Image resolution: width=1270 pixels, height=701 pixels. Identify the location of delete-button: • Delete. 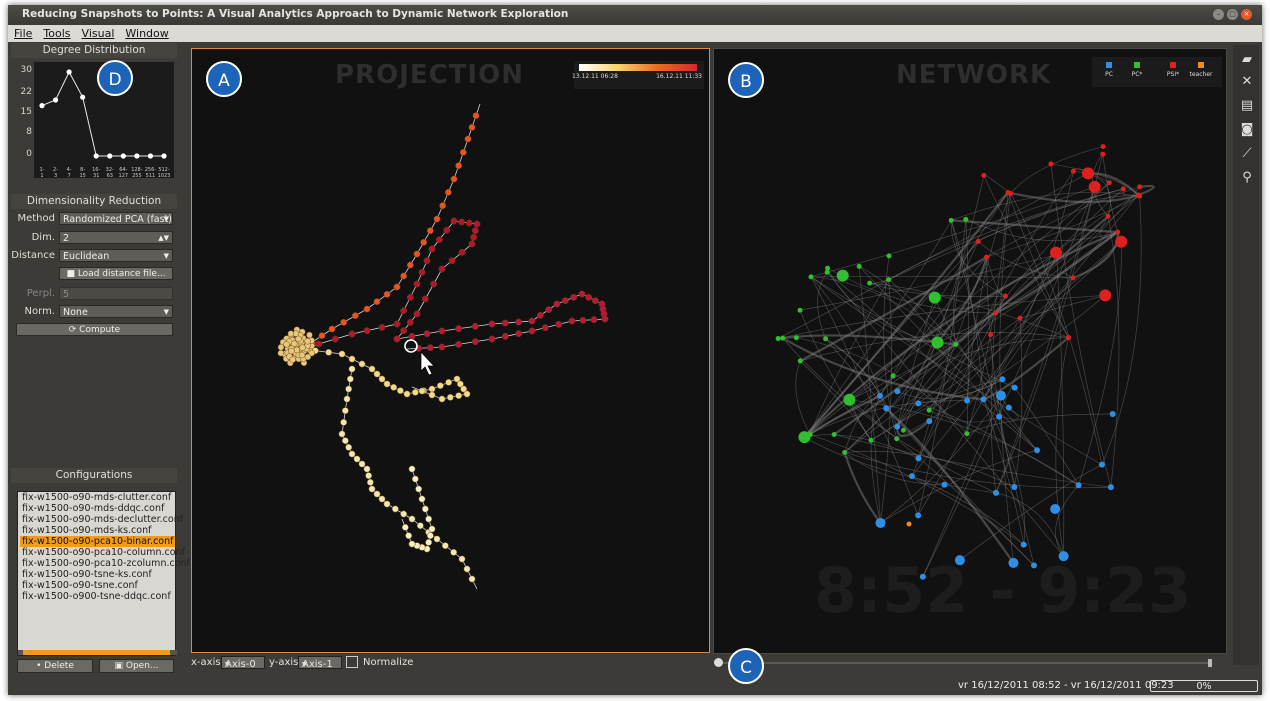
(55, 666).